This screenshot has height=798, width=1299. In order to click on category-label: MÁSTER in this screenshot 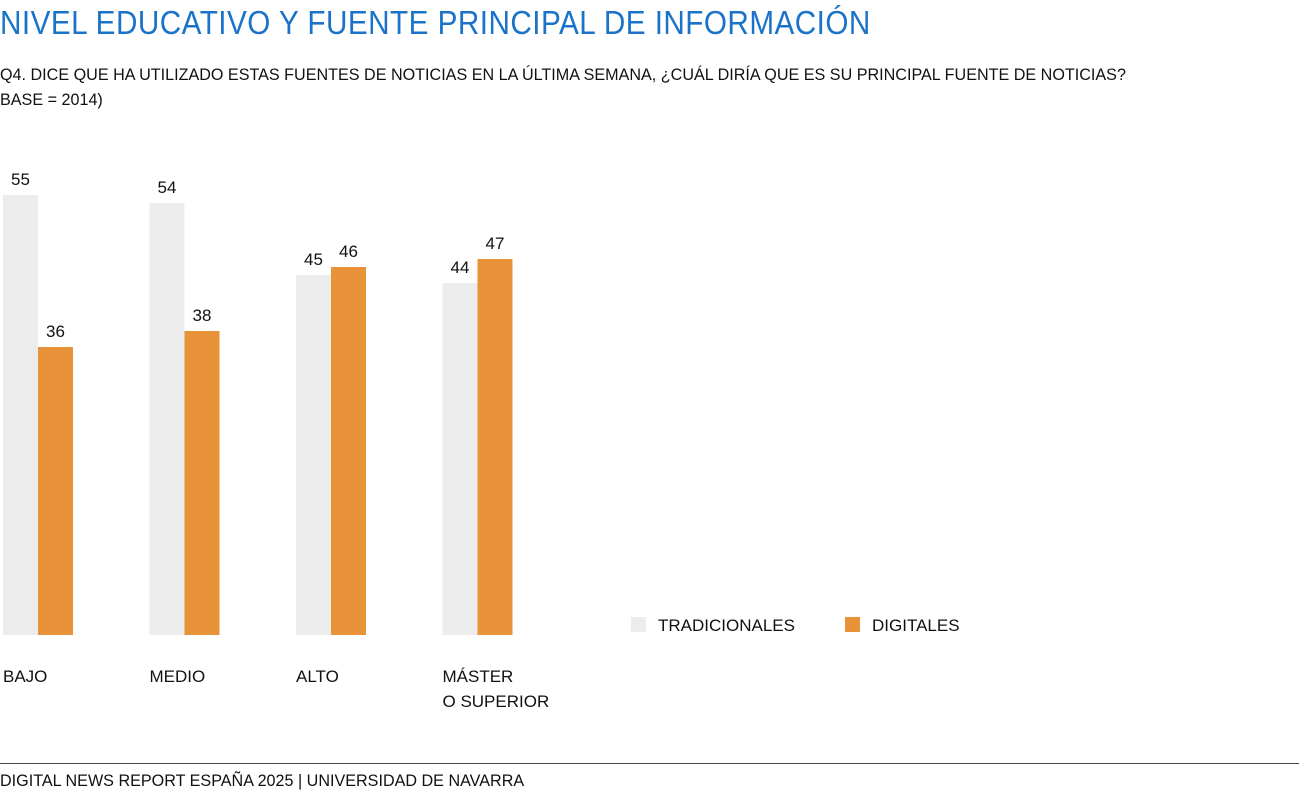, I will do `click(478, 676)`.